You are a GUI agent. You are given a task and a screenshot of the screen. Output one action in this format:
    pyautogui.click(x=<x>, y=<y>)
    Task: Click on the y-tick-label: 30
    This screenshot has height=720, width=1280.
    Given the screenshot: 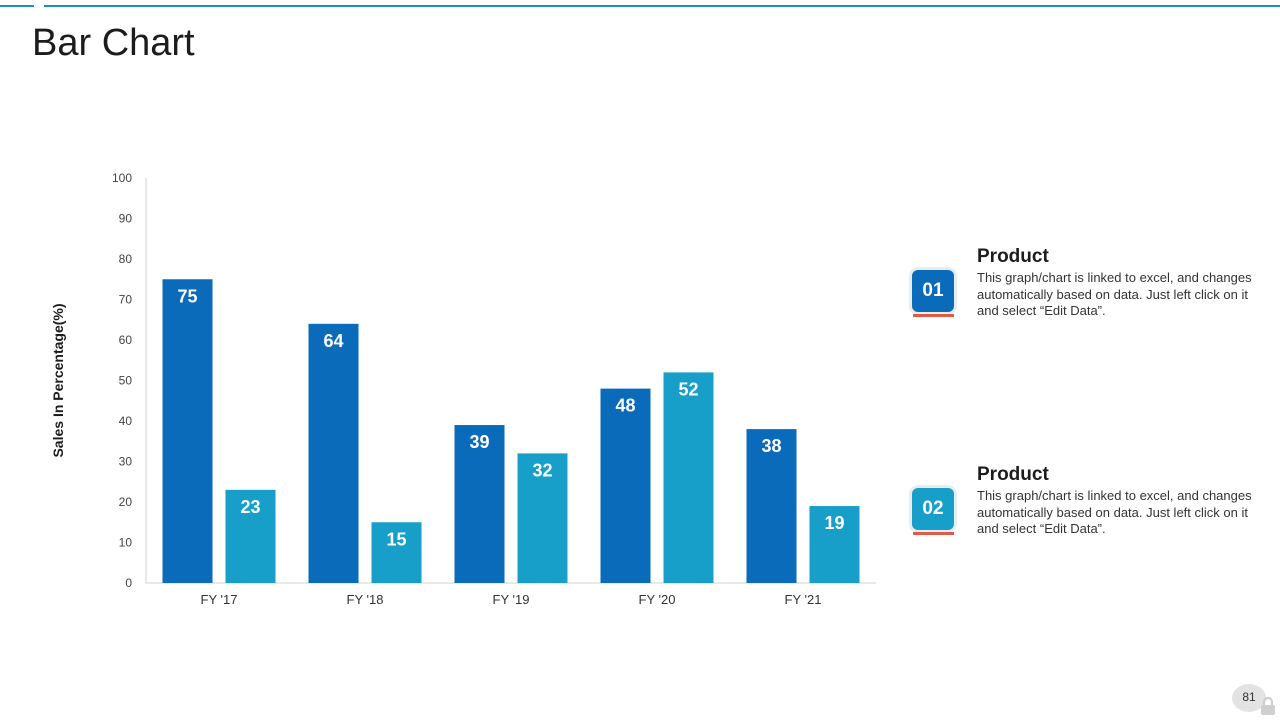 What is the action you would take?
    pyautogui.click(x=126, y=462)
    